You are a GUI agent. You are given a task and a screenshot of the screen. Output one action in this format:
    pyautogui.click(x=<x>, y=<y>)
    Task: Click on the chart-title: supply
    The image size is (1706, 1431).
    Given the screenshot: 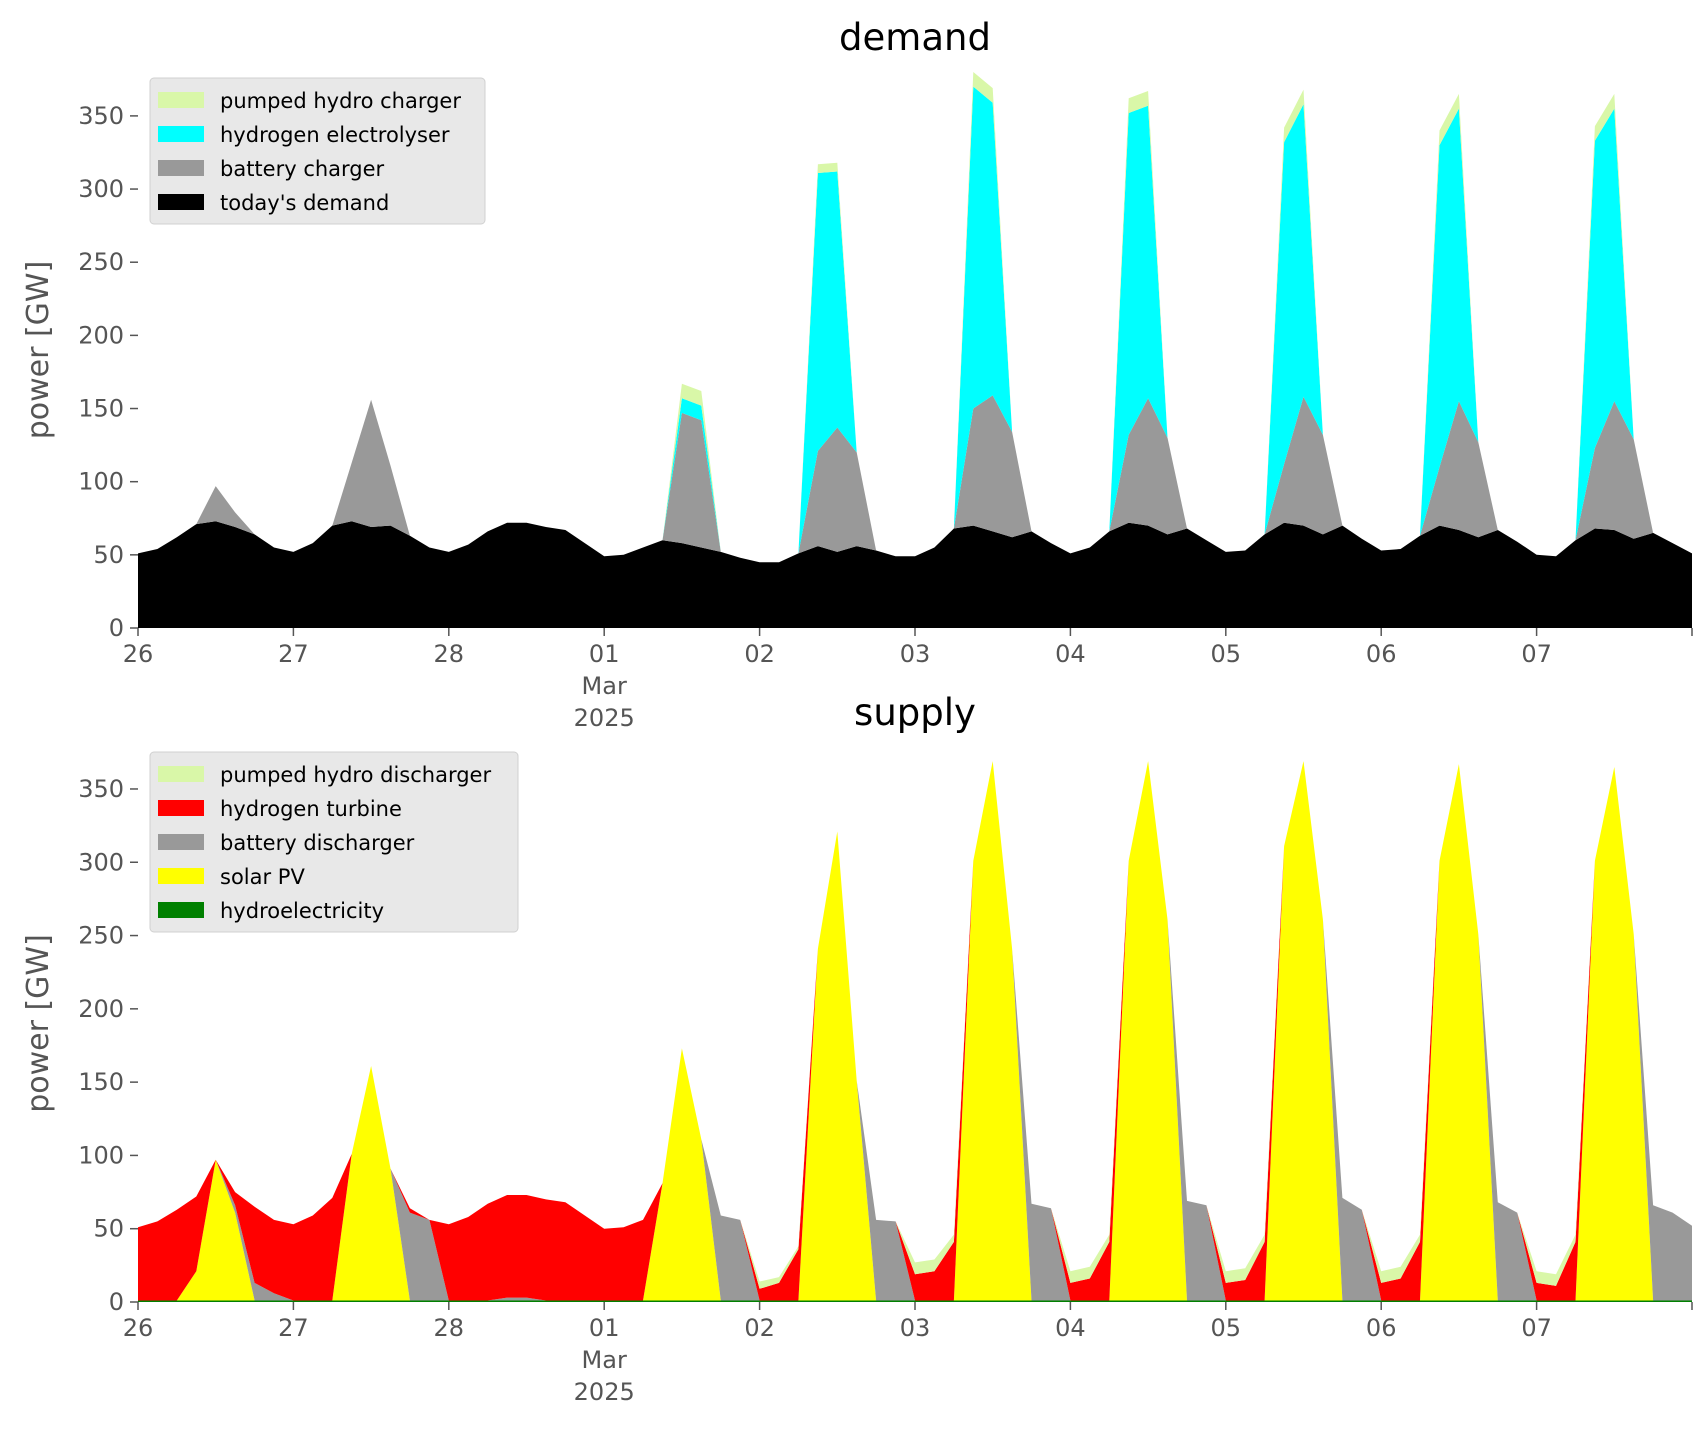 What is the action you would take?
    pyautogui.click(x=915, y=712)
    